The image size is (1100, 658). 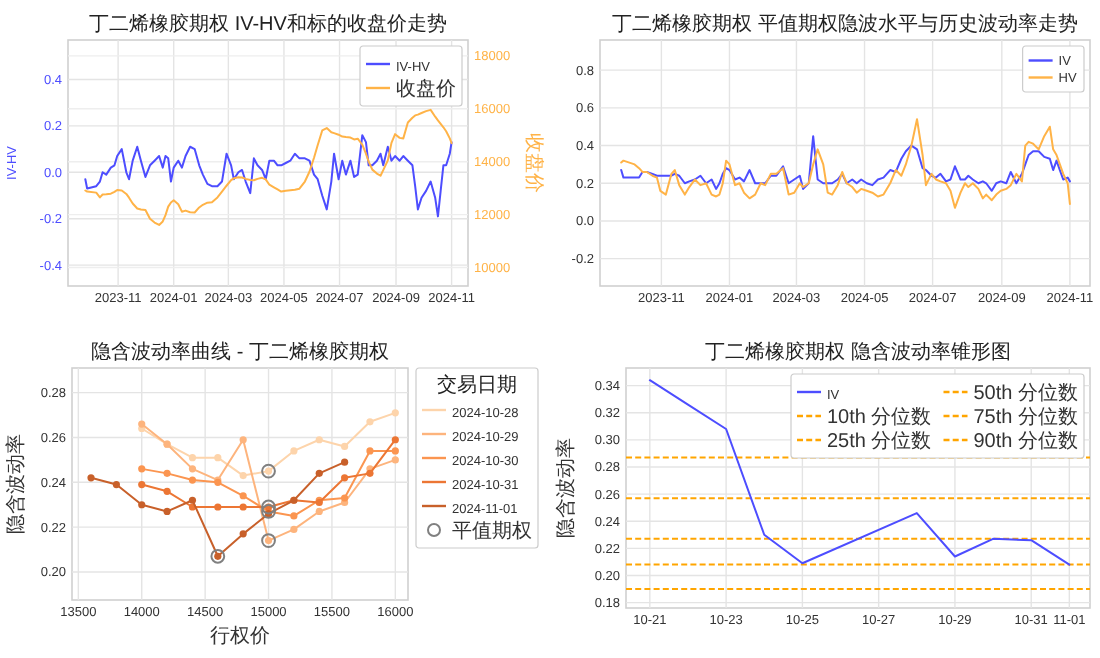 What do you see at coordinates (1025, 416) in the screenshot?
I see `legend-label: 75th 分位数` at bounding box center [1025, 416].